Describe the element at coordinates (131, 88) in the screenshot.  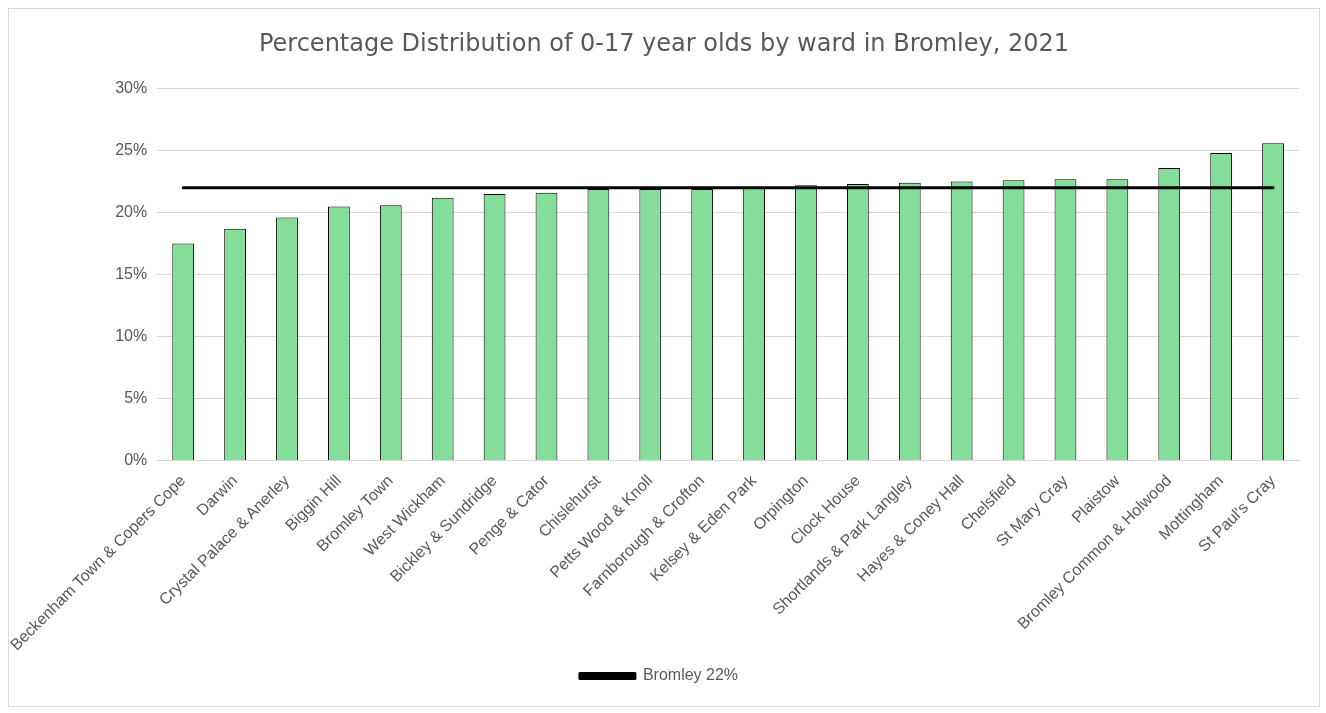
I see `y-tick-label: 30%` at that location.